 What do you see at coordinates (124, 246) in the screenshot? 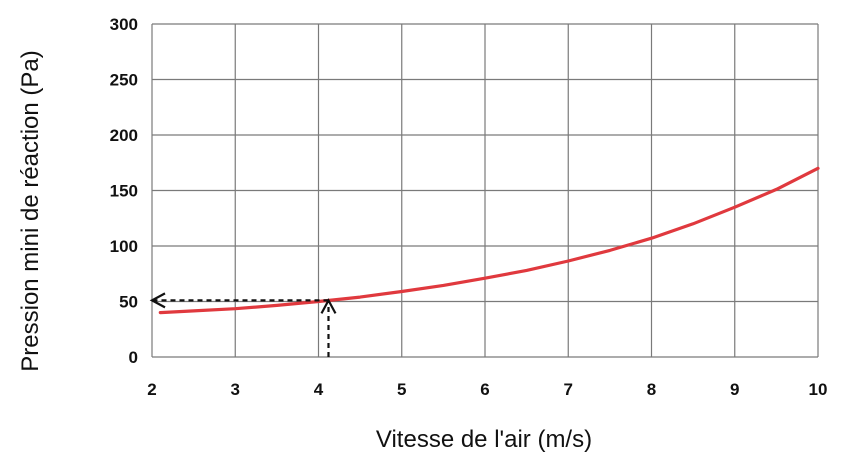
I see `y-tick-label: 100` at bounding box center [124, 246].